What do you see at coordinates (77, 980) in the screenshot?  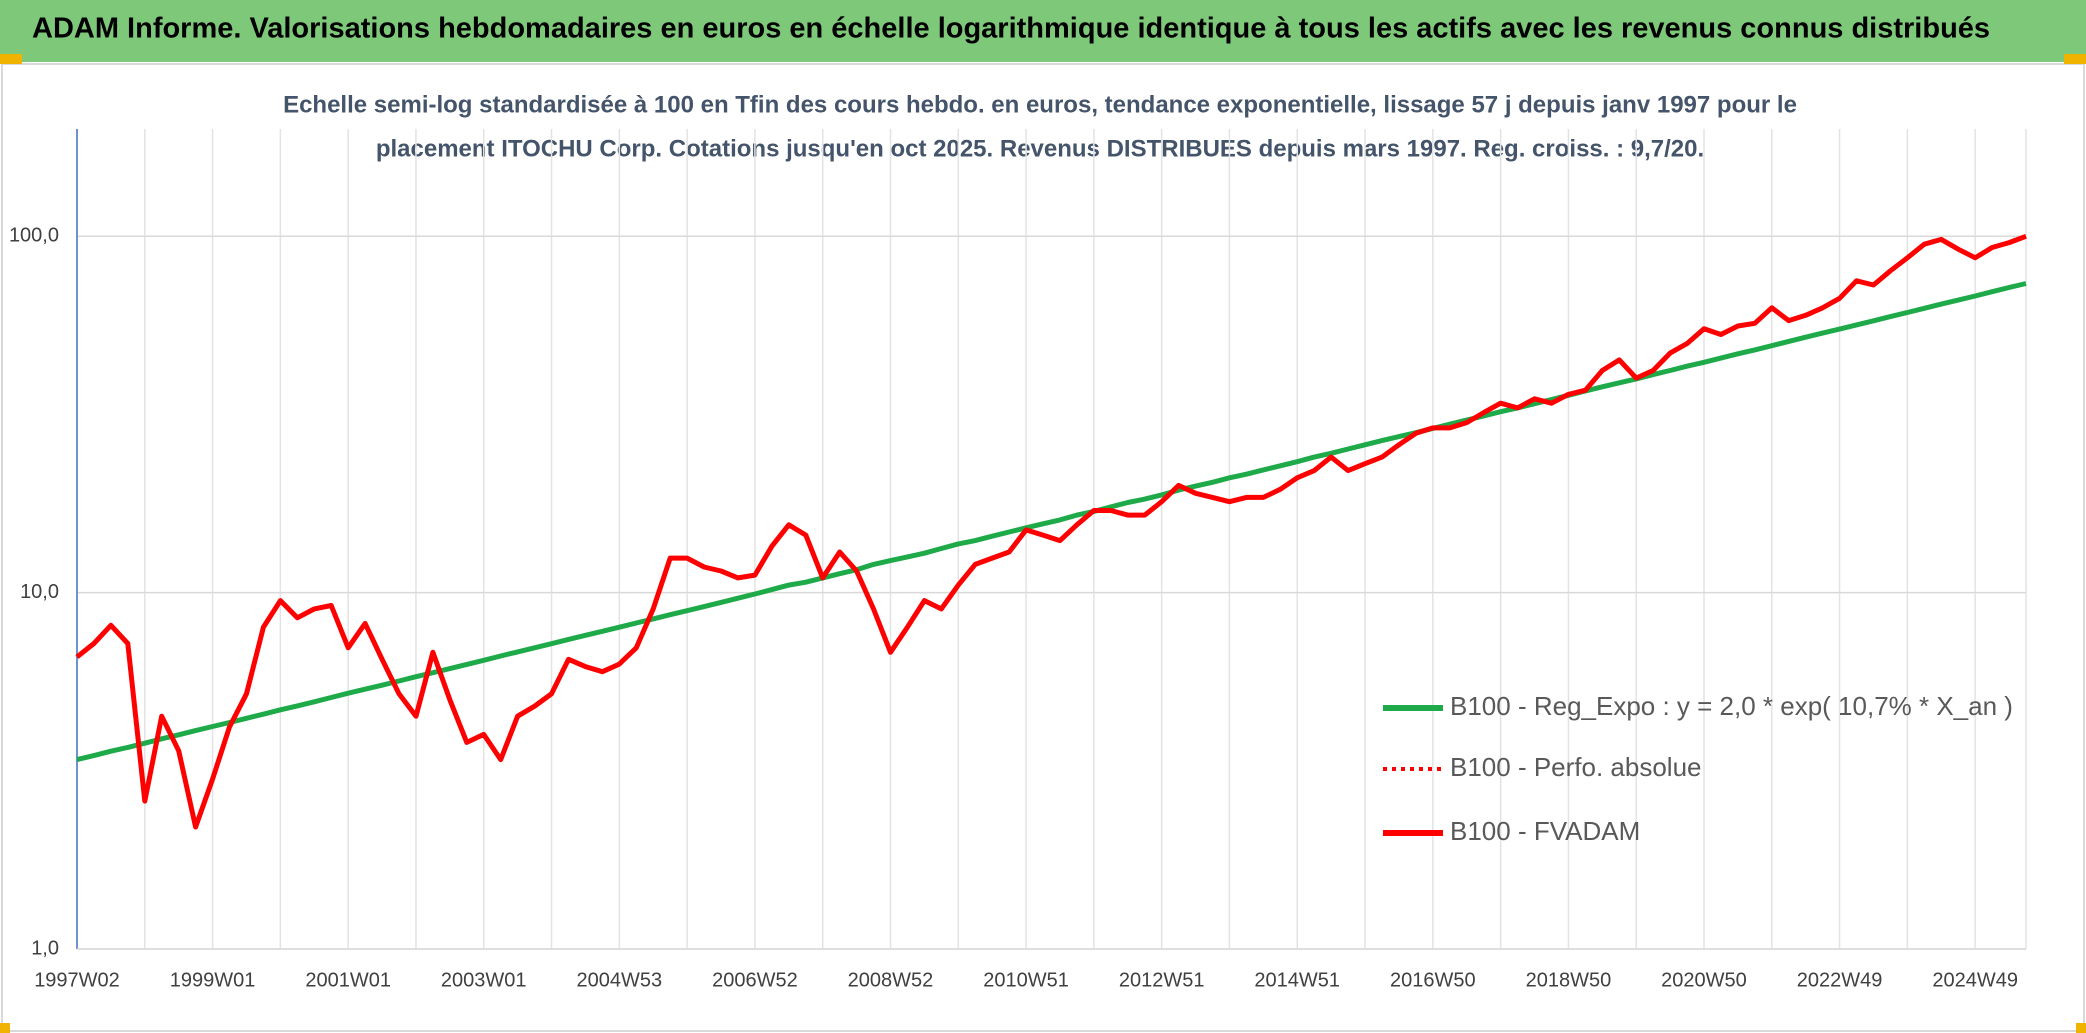 I see `x-tick-label: 1997W02` at bounding box center [77, 980].